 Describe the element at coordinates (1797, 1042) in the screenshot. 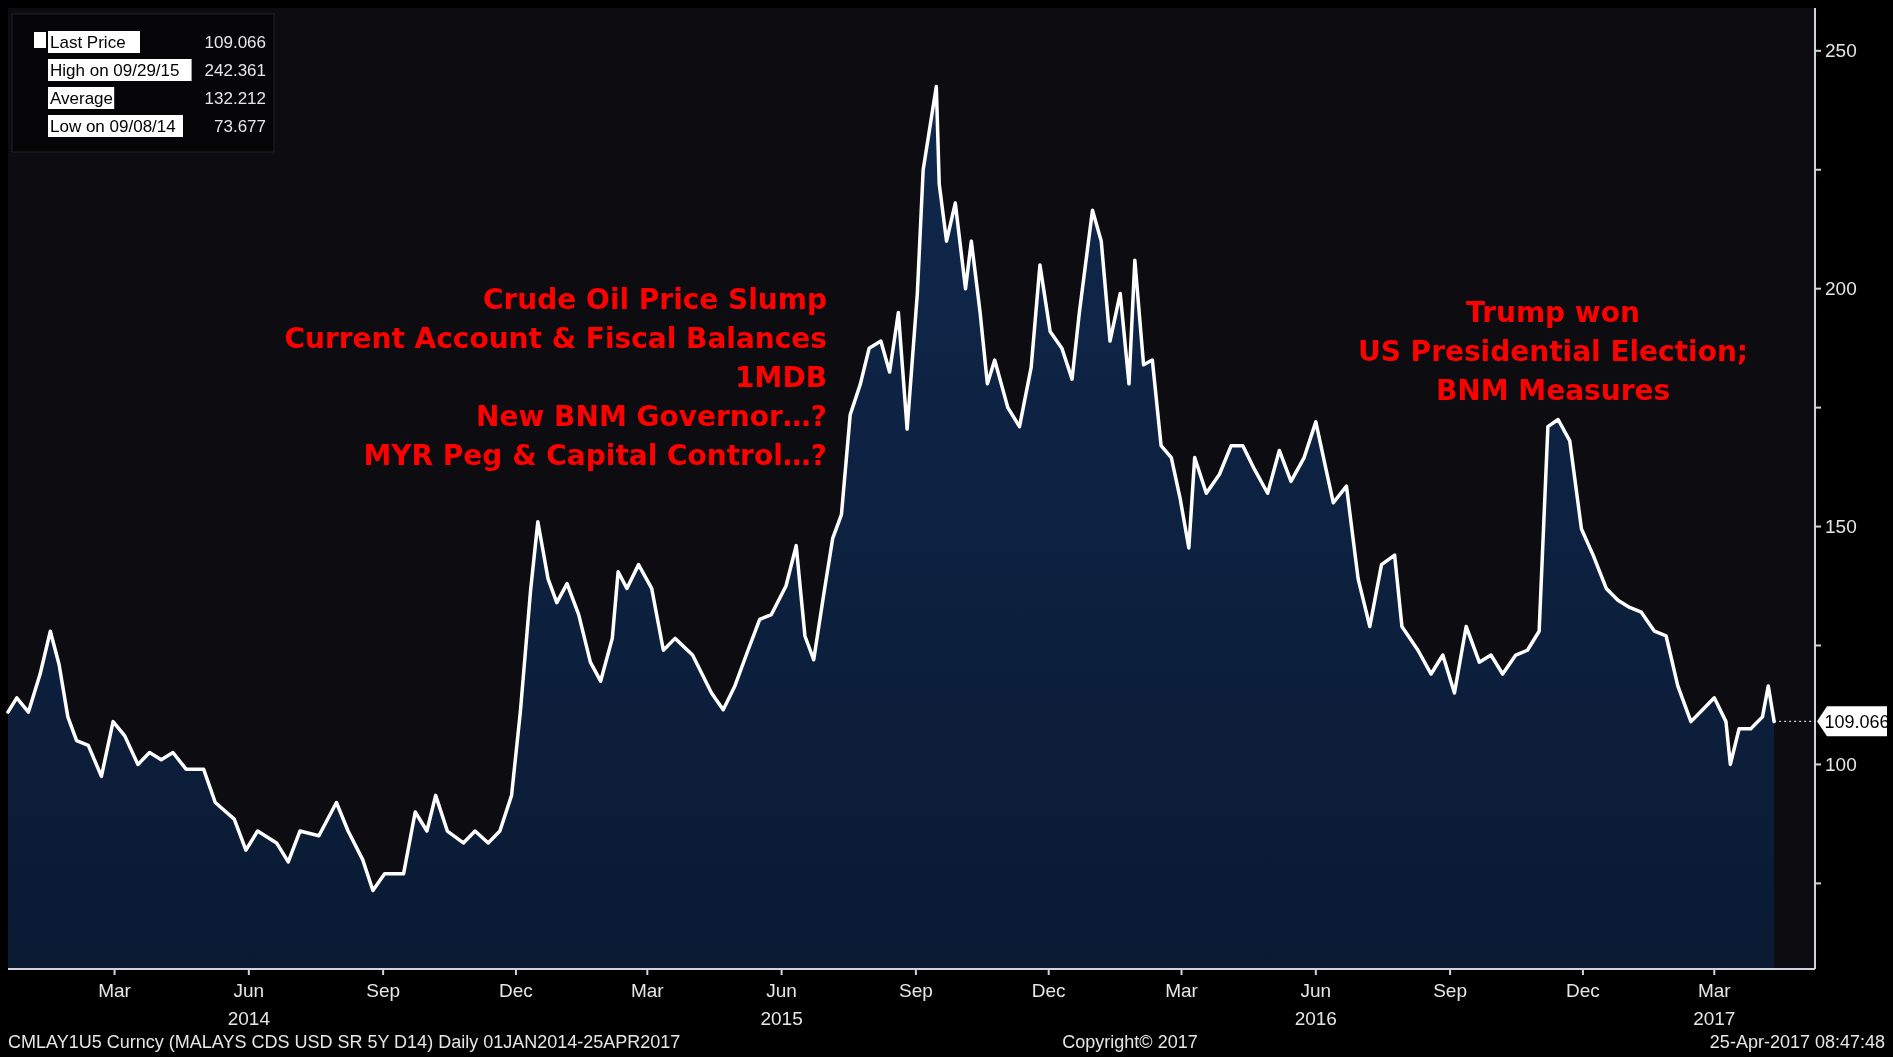

I see `text: 25-Apr-2017 08:47:48` at that location.